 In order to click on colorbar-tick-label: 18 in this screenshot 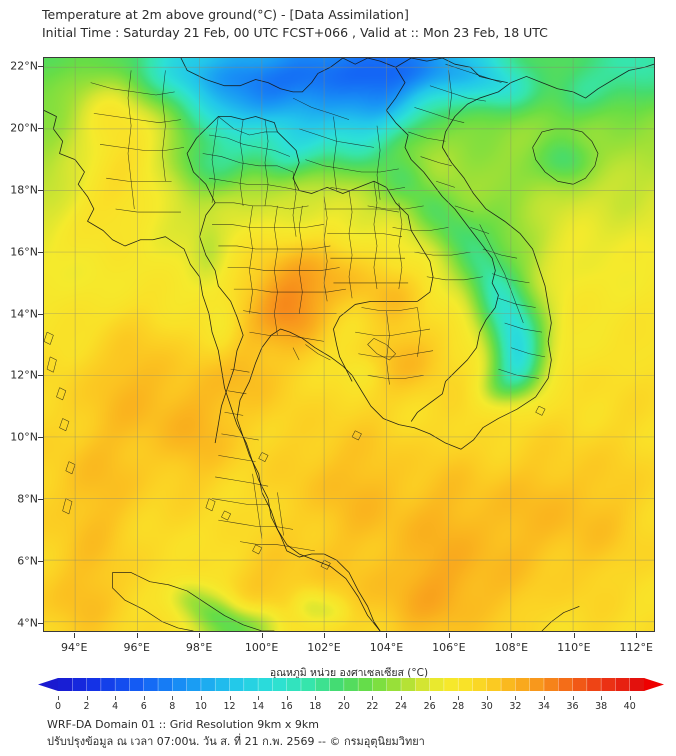, I will do `click(315, 706)`.